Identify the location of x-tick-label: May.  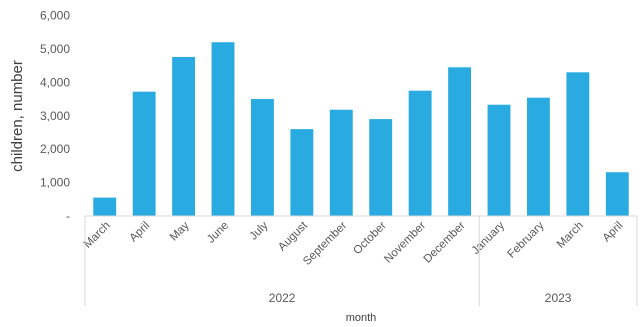
(180, 231).